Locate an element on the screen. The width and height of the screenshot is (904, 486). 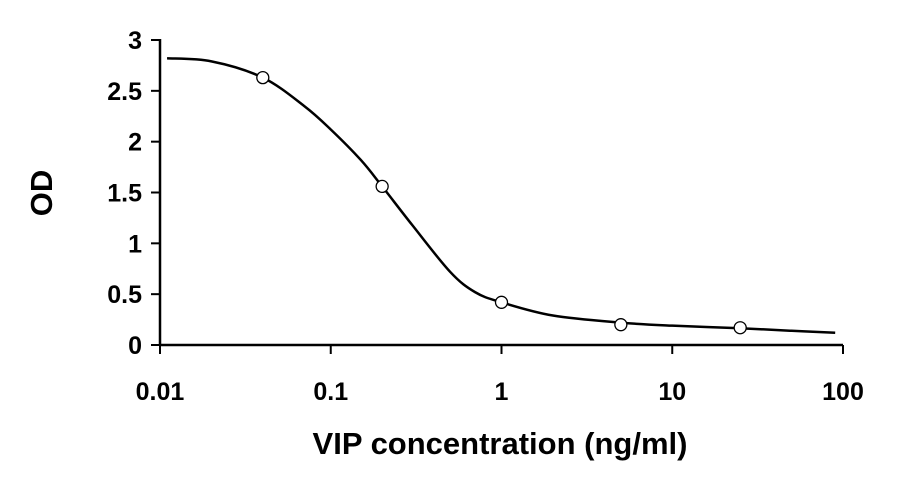
x-tick-label: 0.01 is located at coordinates (160, 392).